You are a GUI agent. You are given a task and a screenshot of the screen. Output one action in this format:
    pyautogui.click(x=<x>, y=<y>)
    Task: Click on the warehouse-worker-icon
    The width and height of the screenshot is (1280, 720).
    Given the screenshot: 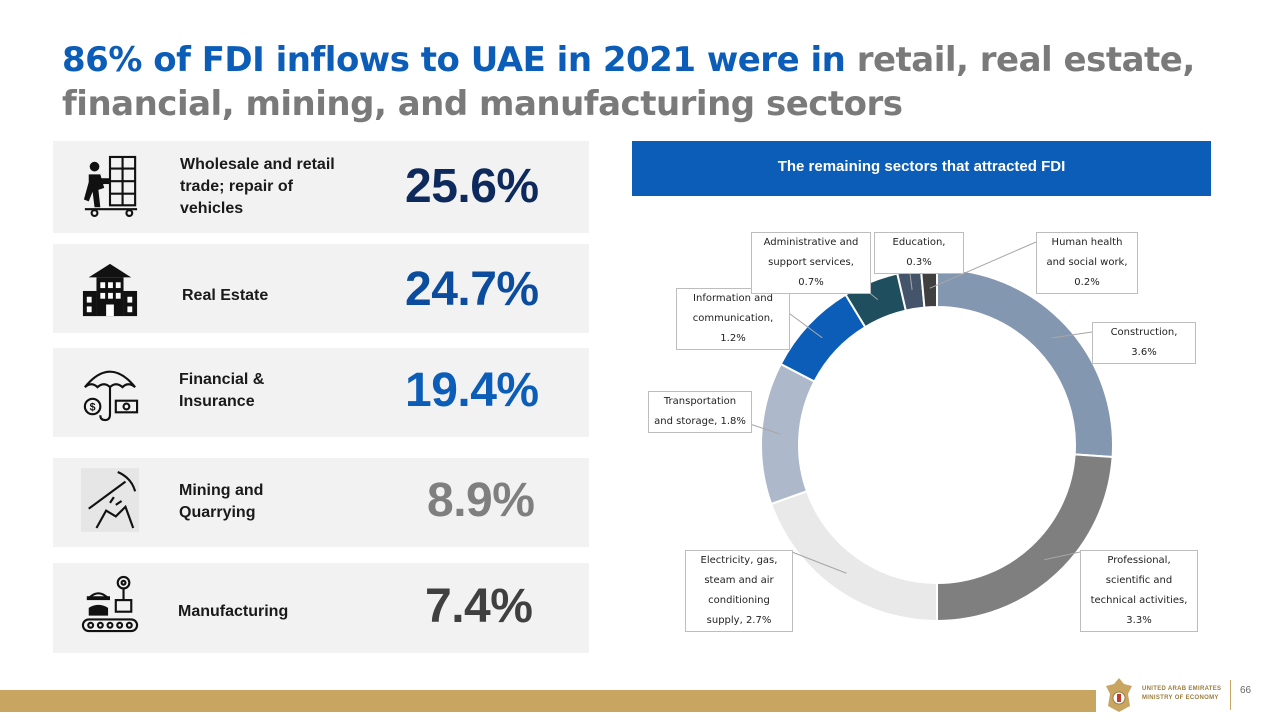 What is the action you would take?
    pyautogui.click(x=110, y=186)
    